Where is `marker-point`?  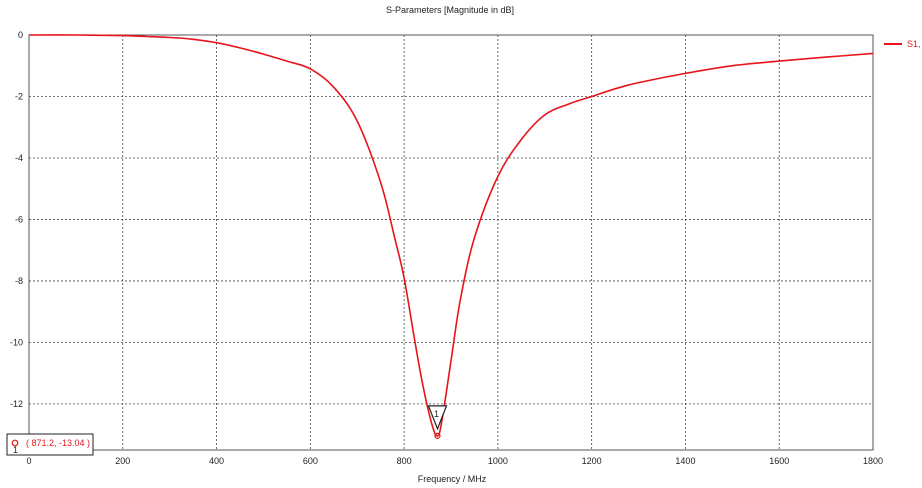 marker-point is located at coordinates (437, 435).